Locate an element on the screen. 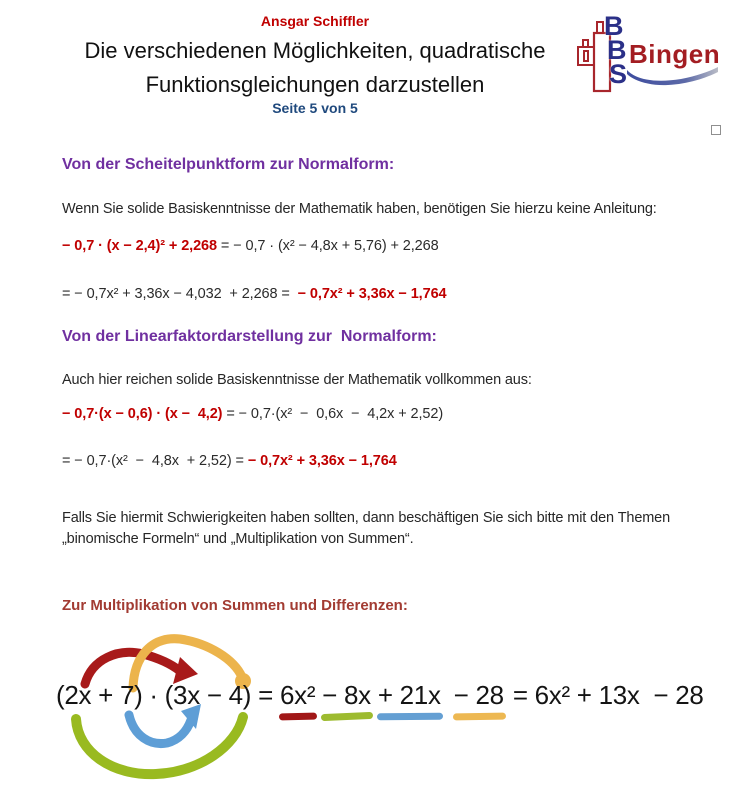 The image size is (730, 792). equation-result: = 6x² + 13x − 28 is located at coordinates (608, 695).